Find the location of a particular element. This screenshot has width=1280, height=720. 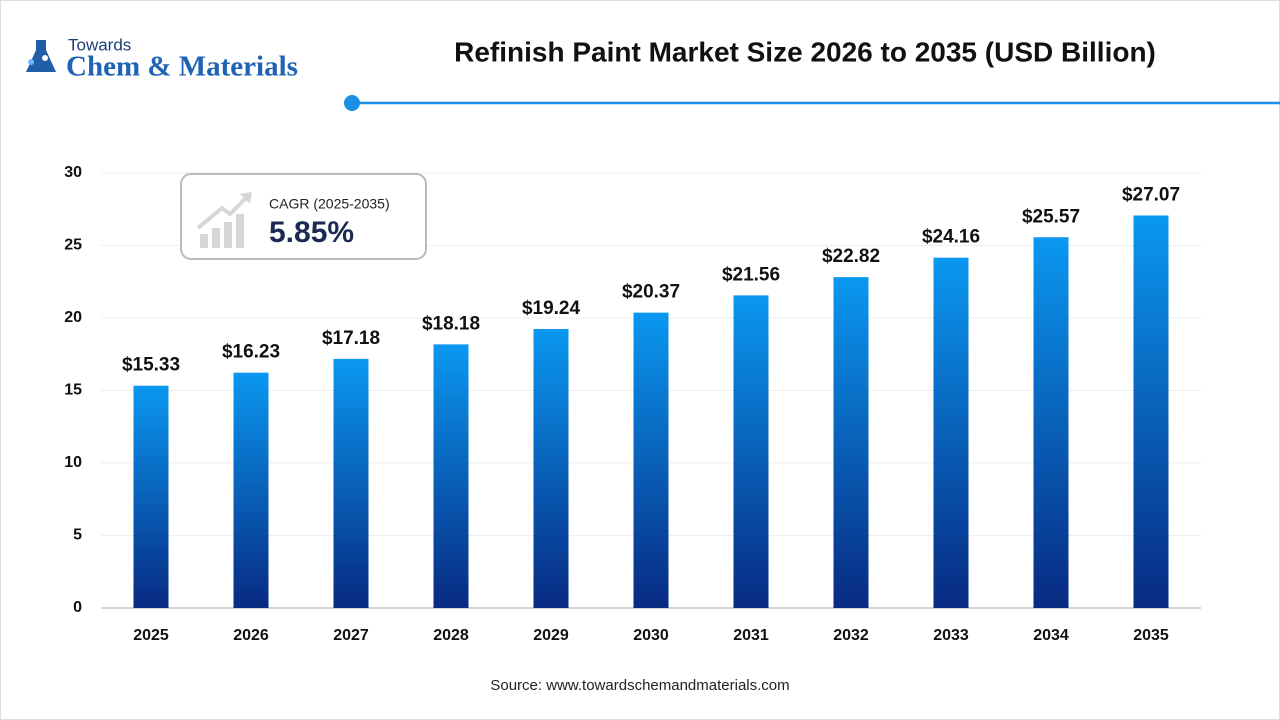

value-label: $27.07 is located at coordinates (1151, 195).